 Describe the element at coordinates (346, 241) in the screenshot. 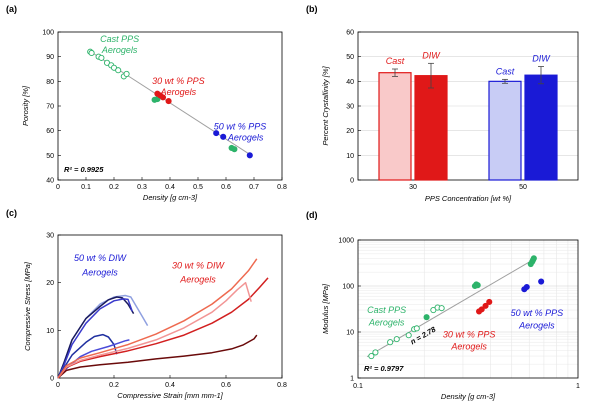

I see `y-tick-label: 1000` at that location.